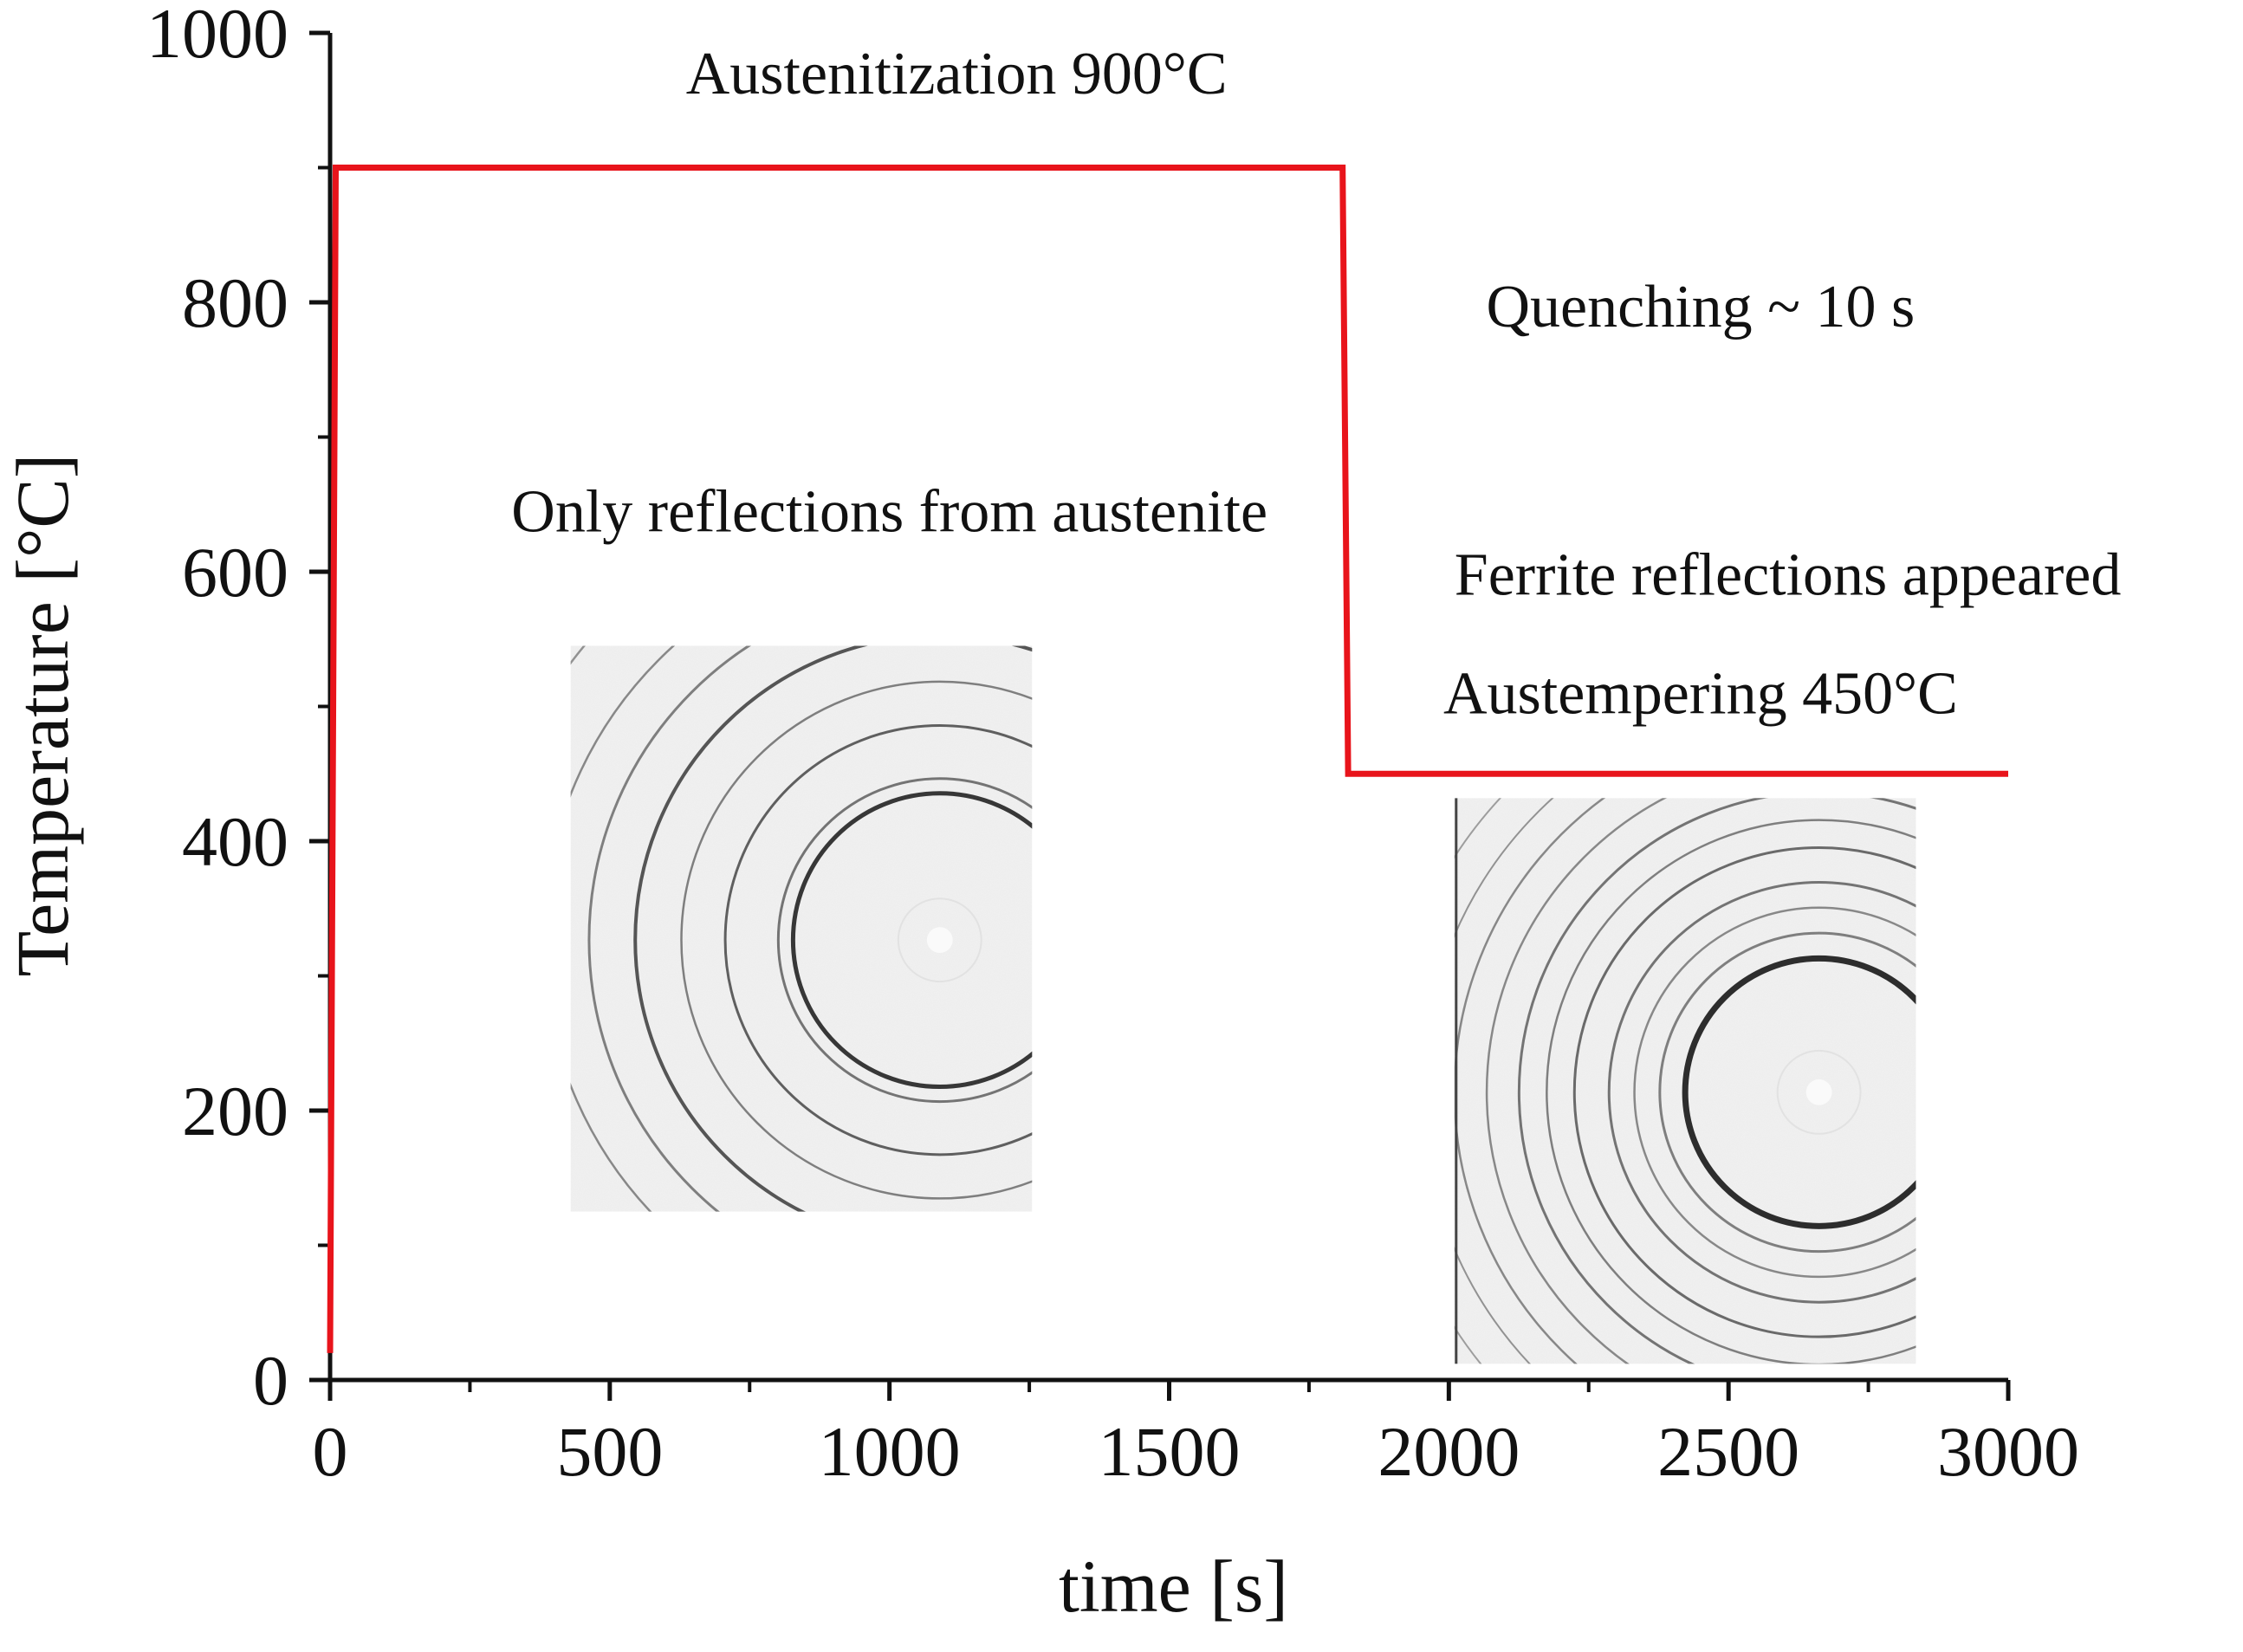 The width and height of the screenshot is (2243, 1652). I want to click on y-tick-label: 0, so click(270, 1380).